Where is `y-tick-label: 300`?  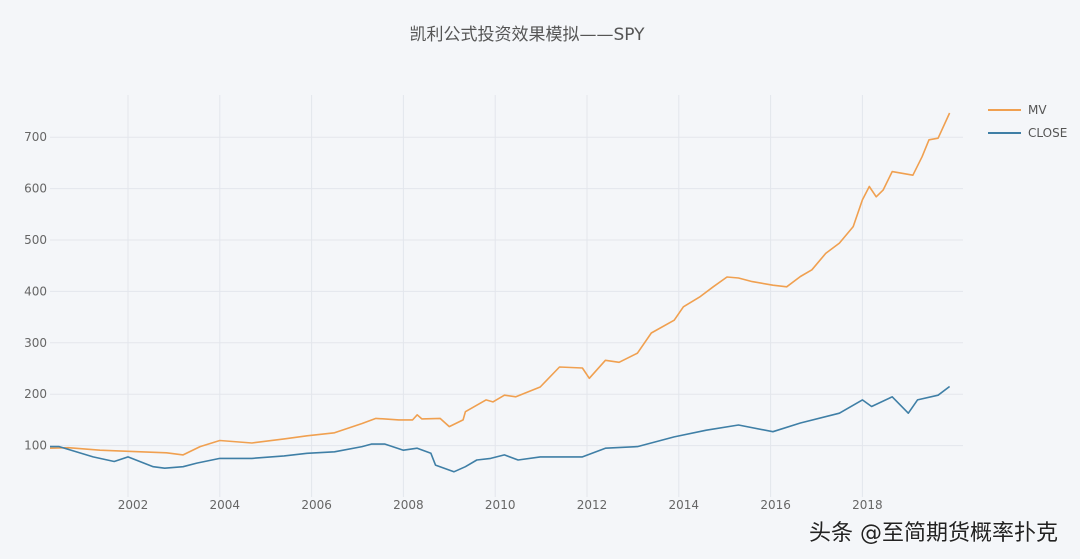 y-tick-label: 300 is located at coordinates (35, 343).